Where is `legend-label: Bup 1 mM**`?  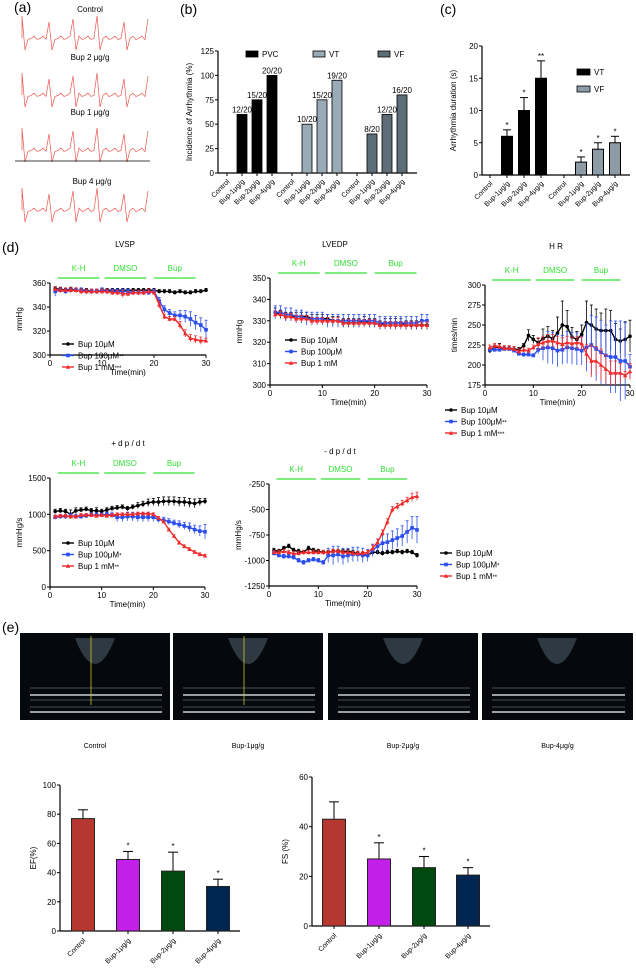 legend-label: Bup 1 mM** is located at coordinates (477, 576).